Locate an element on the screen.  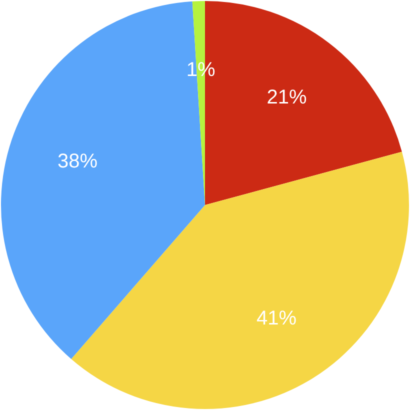
data-label: 1% is located at coordinates (201, 69).